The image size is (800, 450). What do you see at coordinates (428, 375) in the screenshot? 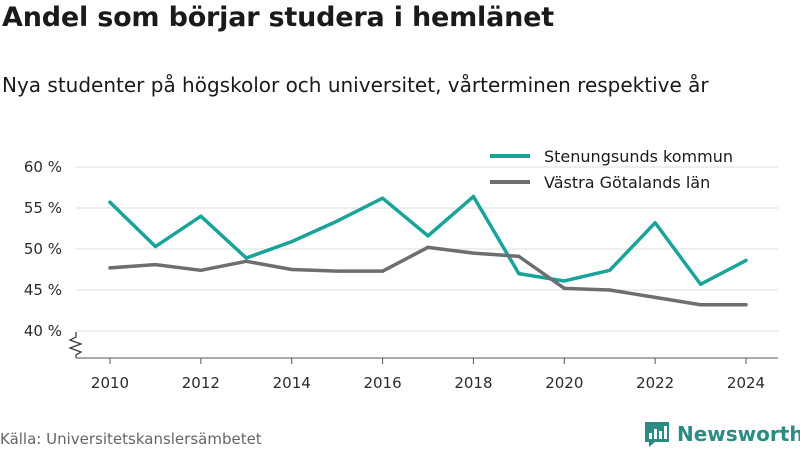
I see `x-ticks: 2010 2012 2014 2016 2018 2020 2022 2024` at bounding box center [428, 375].